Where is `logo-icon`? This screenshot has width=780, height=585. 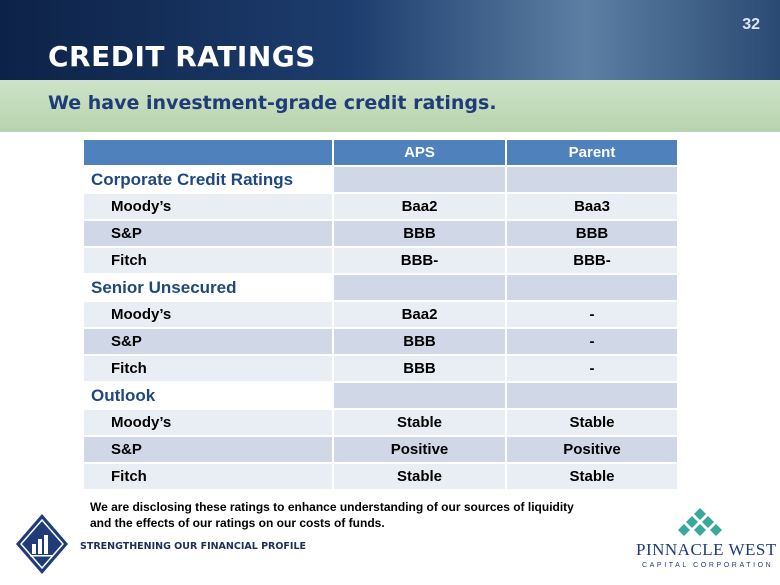 logo-icon is located at coordinates (42, 544).